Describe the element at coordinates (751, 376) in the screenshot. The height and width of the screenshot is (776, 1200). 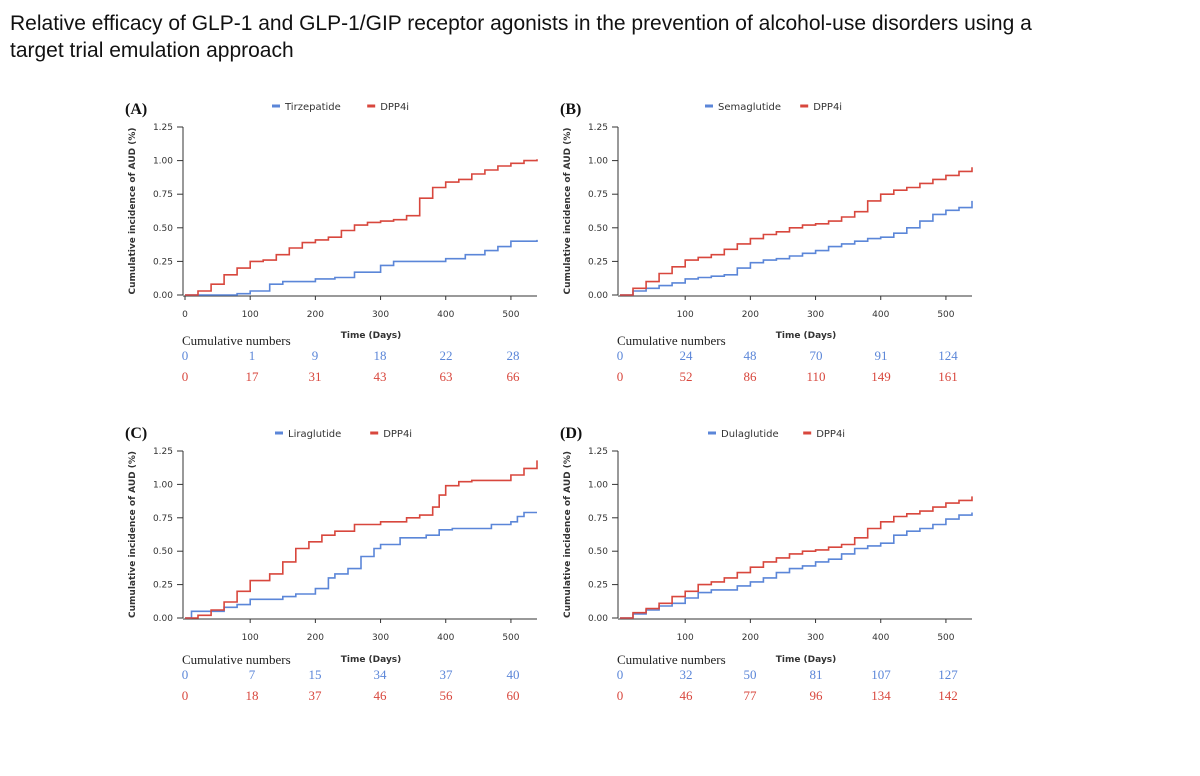
I see `table-cell-dpp4i: 86` at that location.